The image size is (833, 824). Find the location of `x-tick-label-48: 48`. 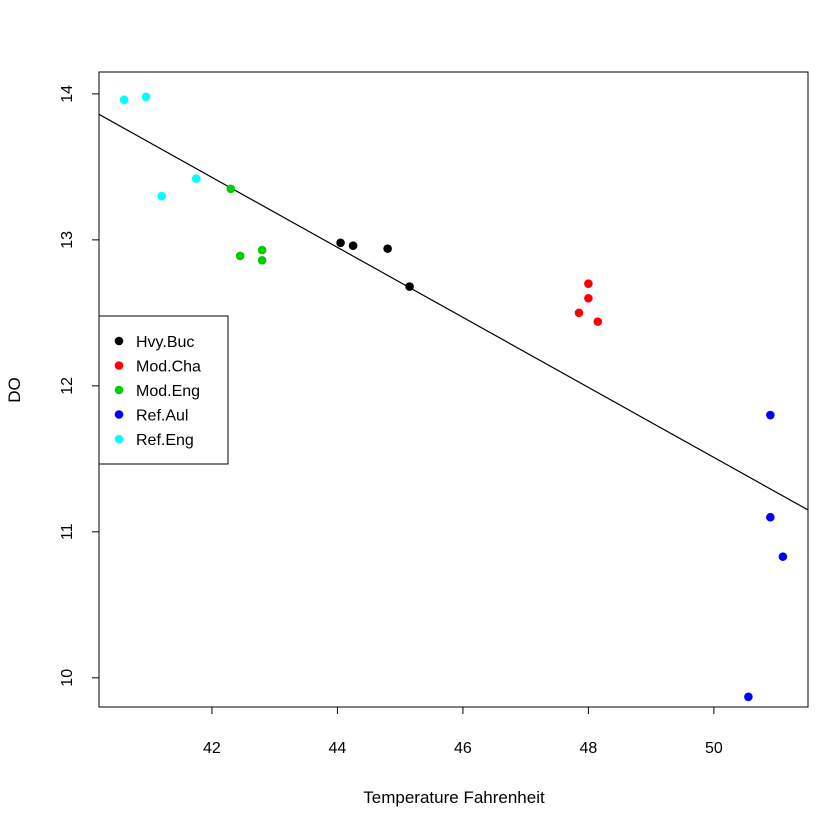

x-tick-label-48: 48 is located at coordinates (588, 748).